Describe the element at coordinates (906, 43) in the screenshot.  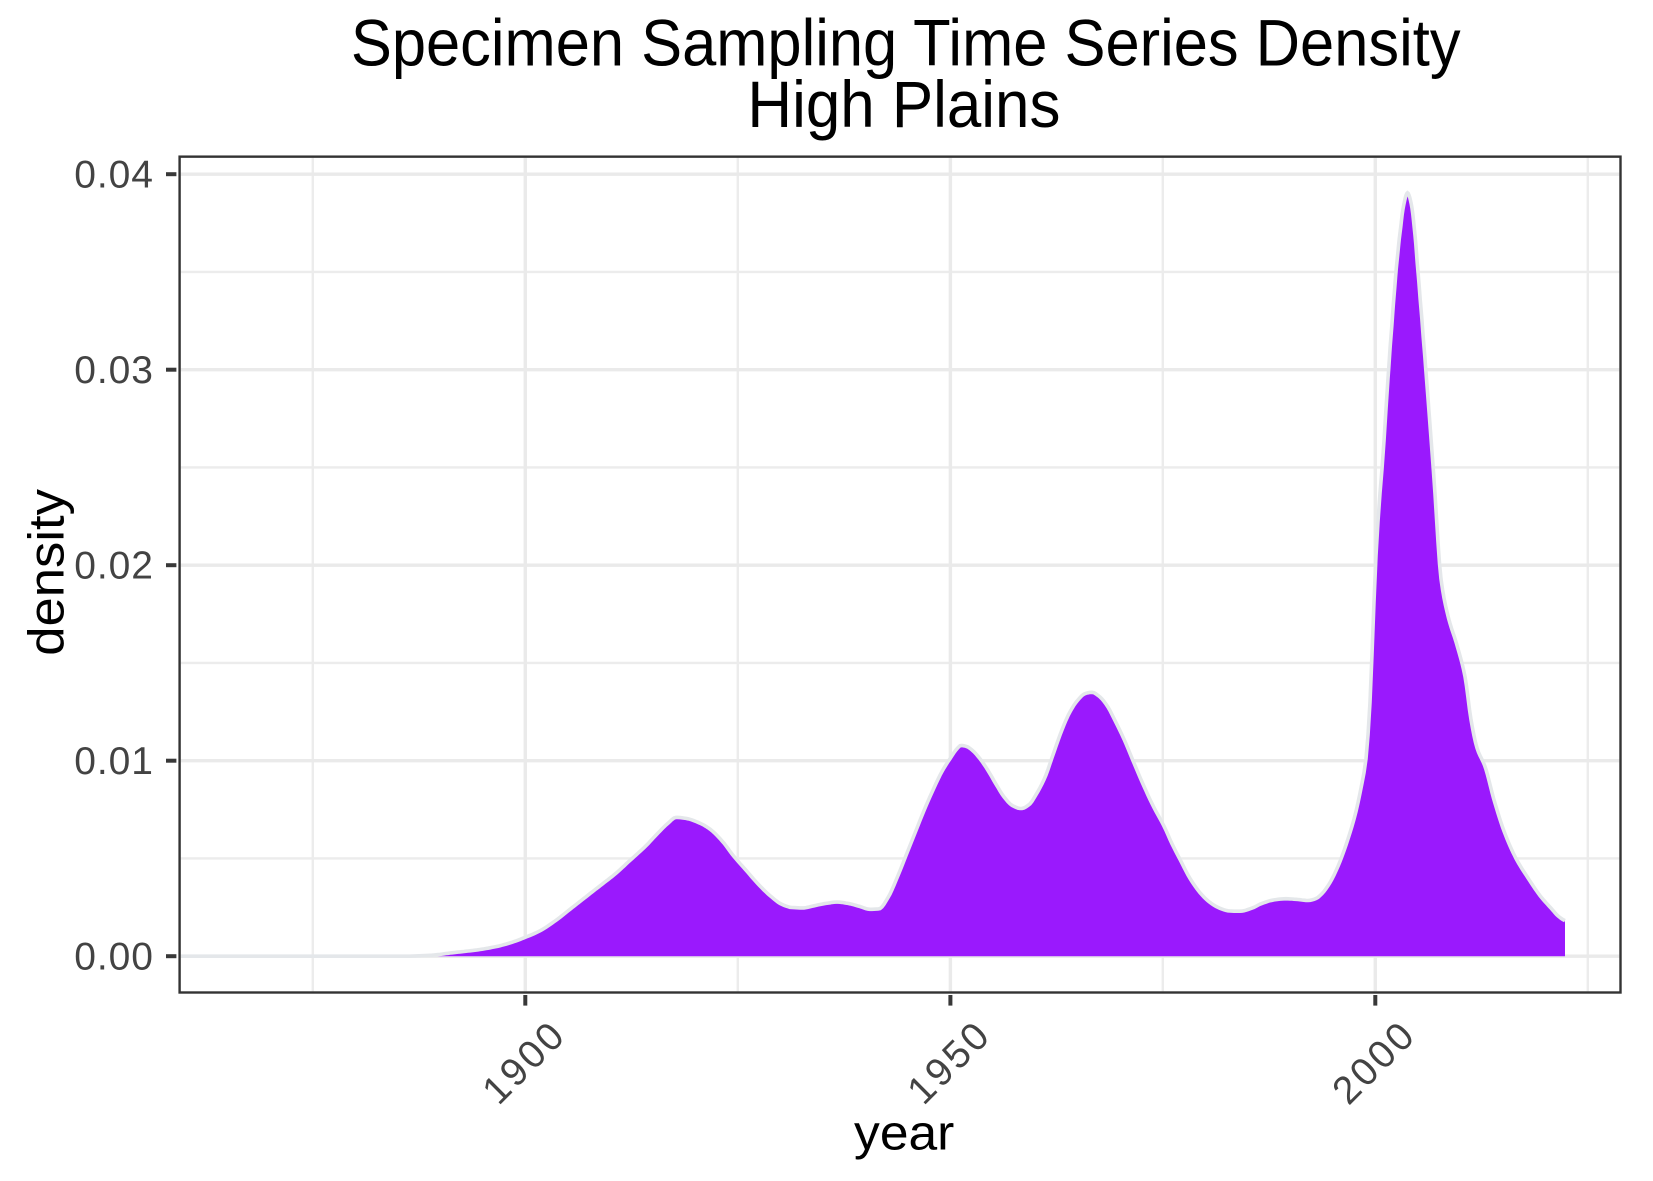
I see `svg-text:Specimen Sampling Time Series: Specimen Sampling Time Series Density` at that location.